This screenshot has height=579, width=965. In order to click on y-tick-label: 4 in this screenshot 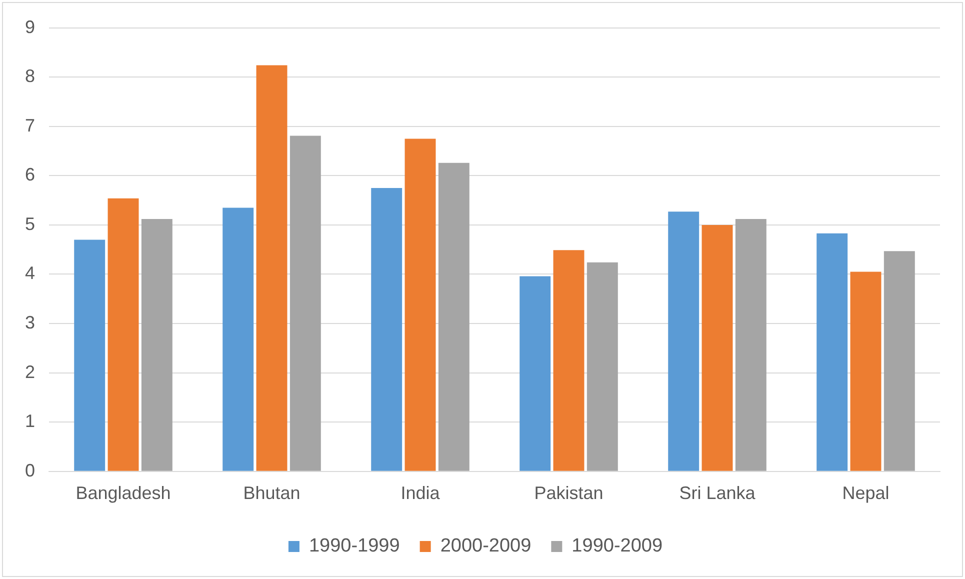, I will do `click(30, 273)`.